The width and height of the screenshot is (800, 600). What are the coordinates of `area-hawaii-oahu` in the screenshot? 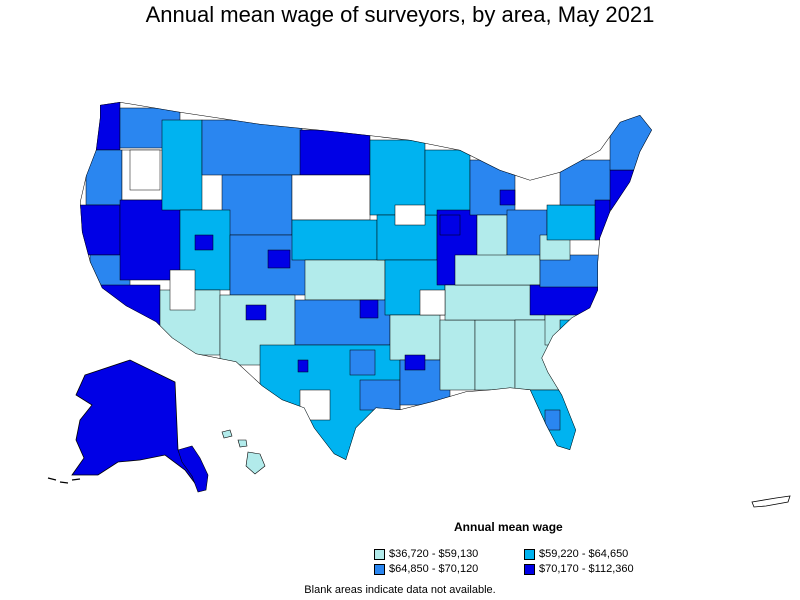 It's located at (227, 434).